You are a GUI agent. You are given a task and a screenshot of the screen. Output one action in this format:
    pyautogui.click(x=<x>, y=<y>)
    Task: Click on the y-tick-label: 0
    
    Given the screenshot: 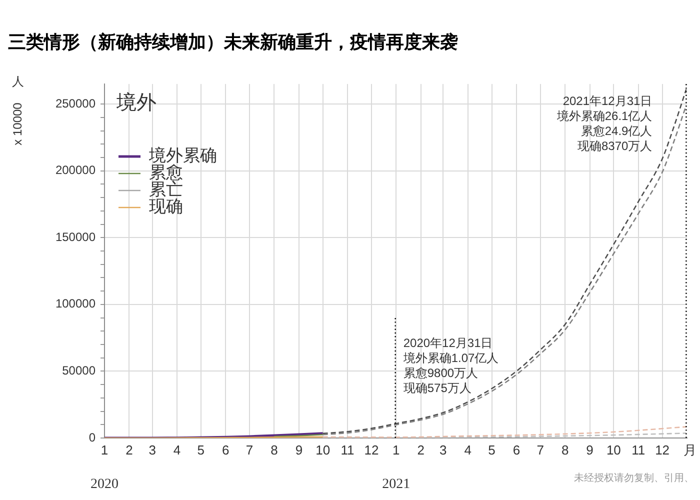 What is the action you would take?
    pyautogui.click(x=92, y=437)
    